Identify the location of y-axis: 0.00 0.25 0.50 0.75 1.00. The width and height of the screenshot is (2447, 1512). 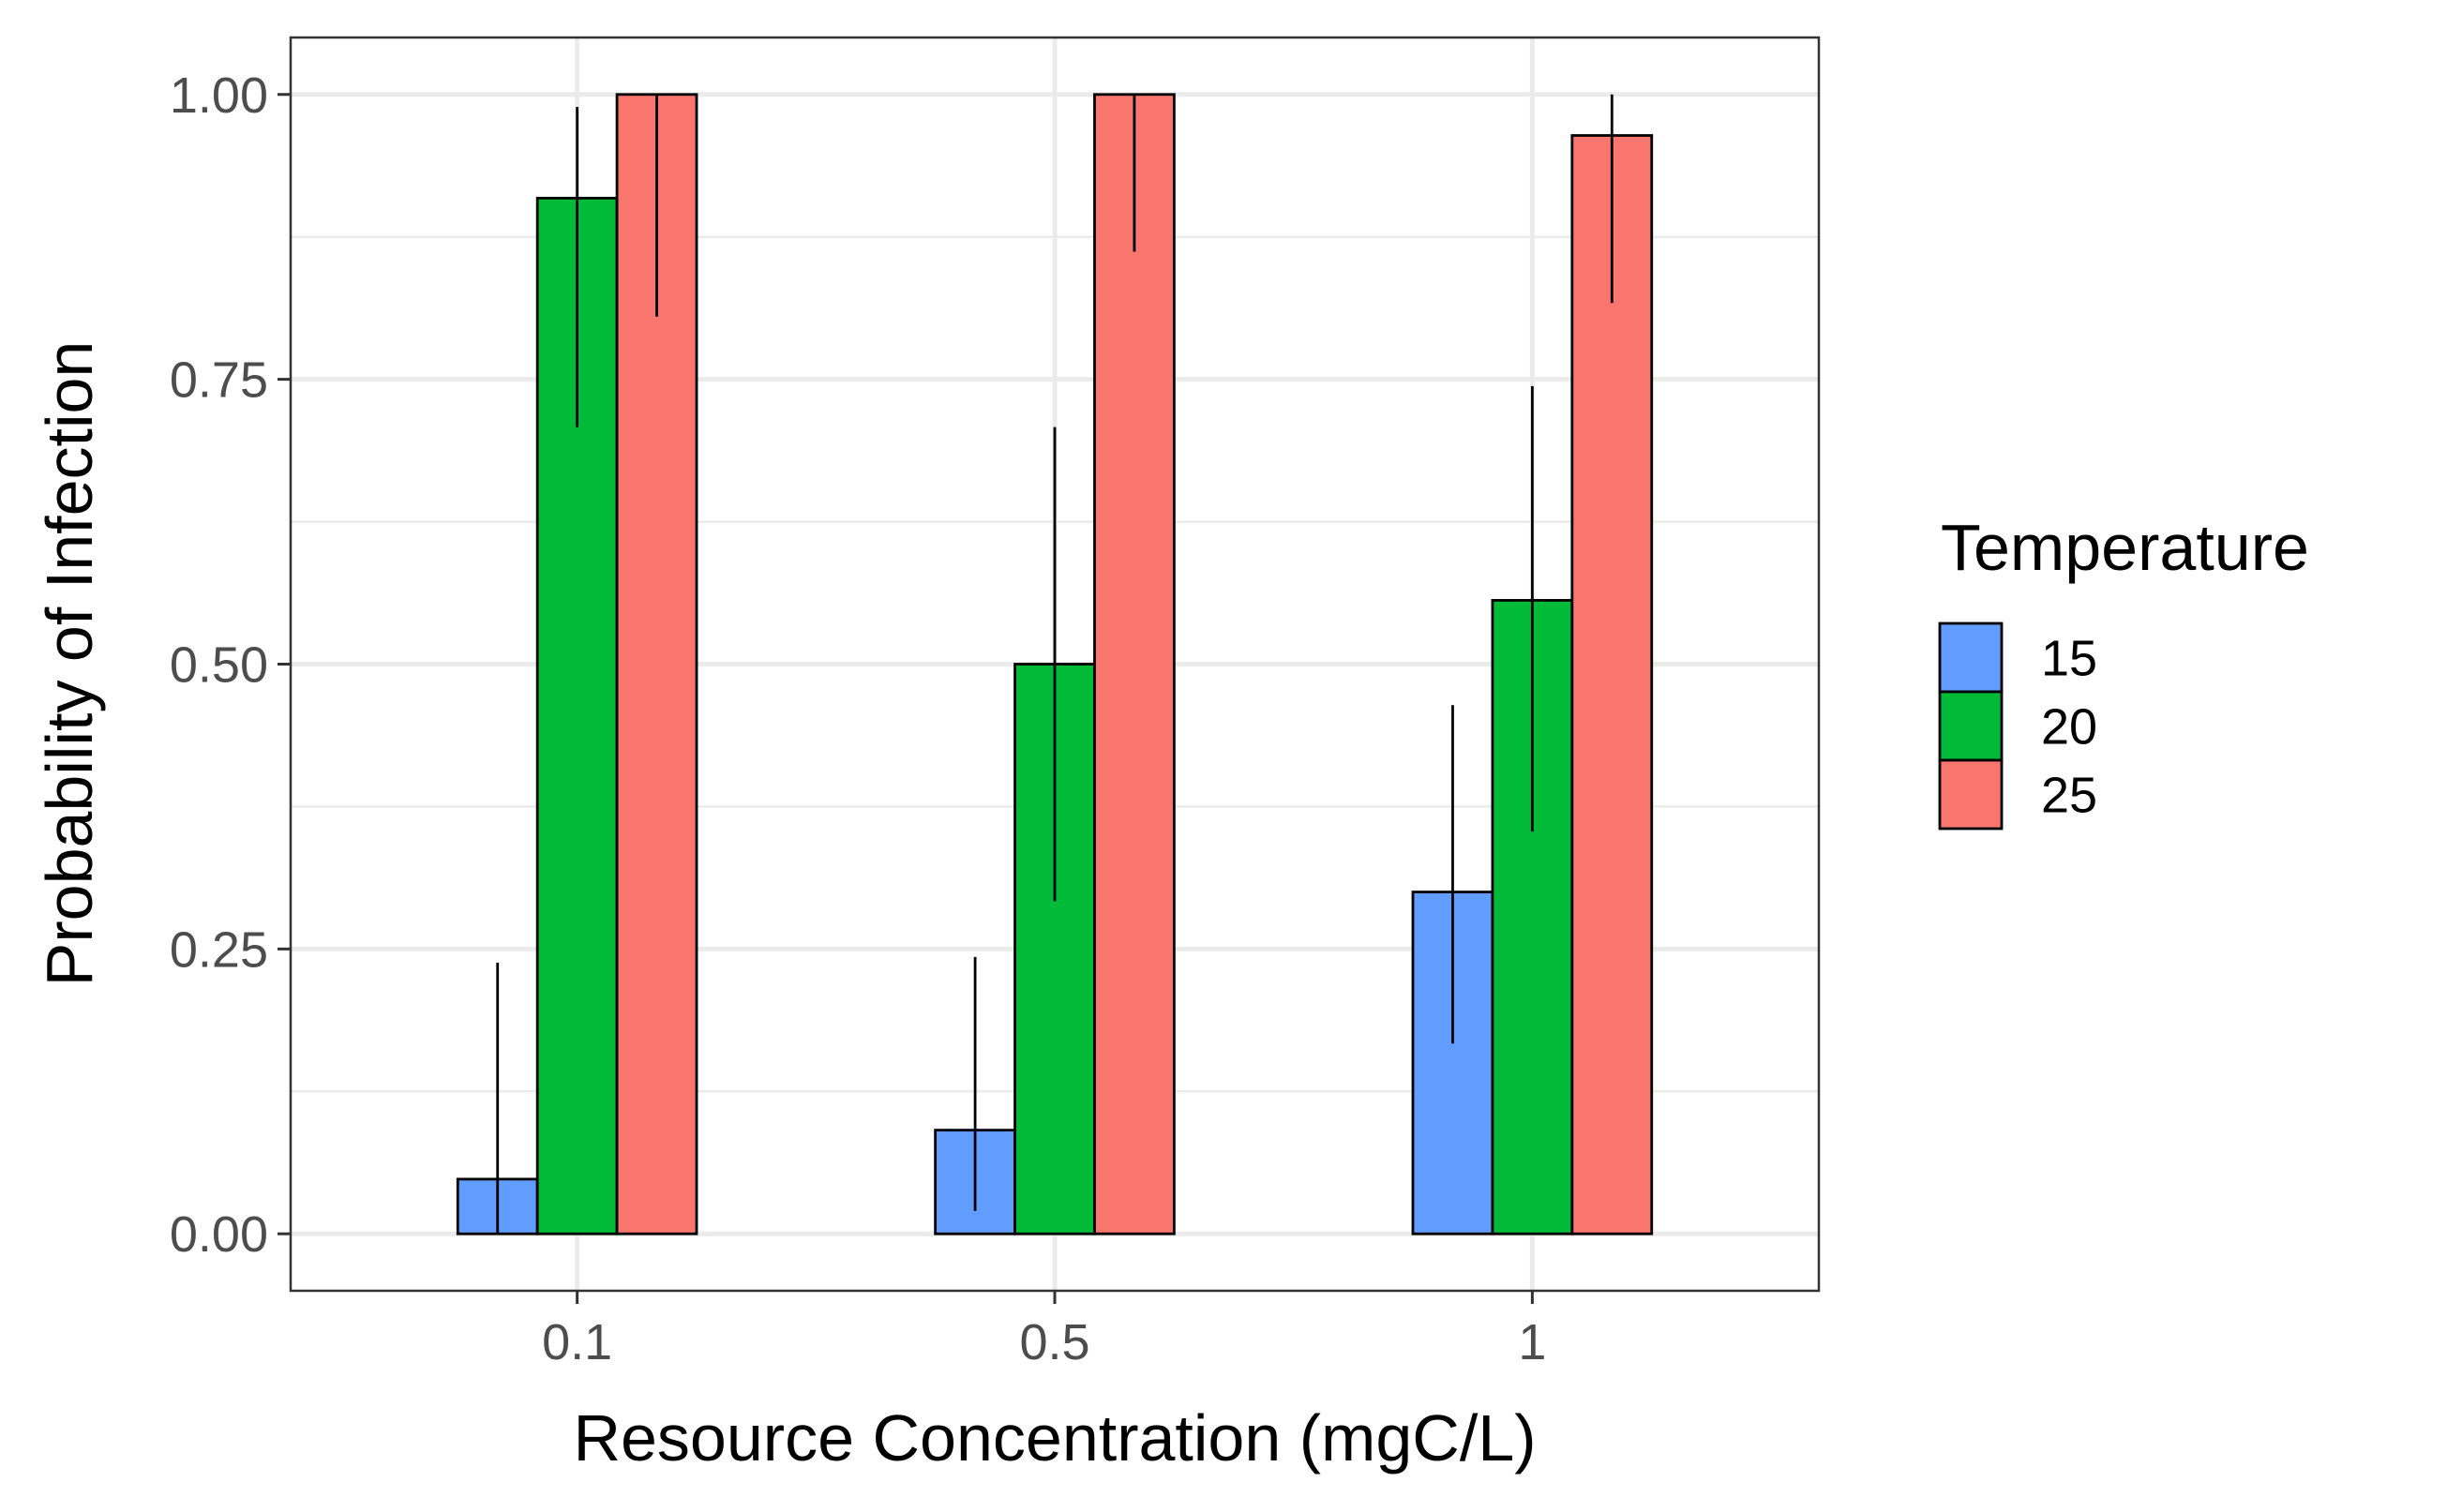
(230, 665).